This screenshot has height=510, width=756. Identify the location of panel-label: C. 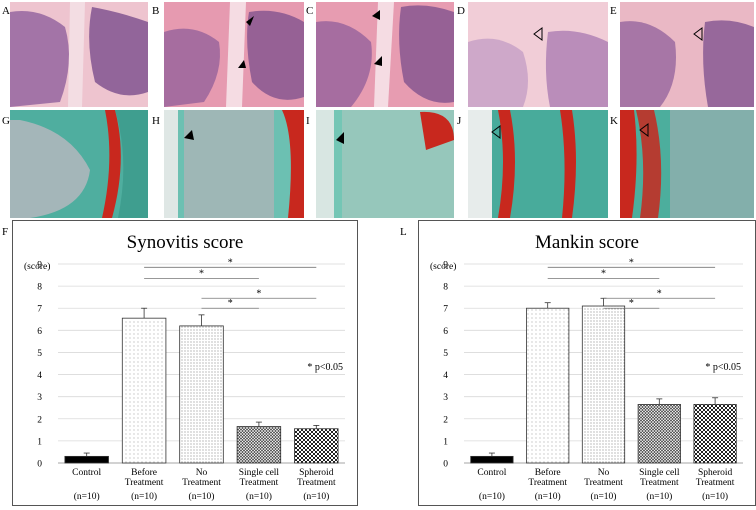
(310, 11).